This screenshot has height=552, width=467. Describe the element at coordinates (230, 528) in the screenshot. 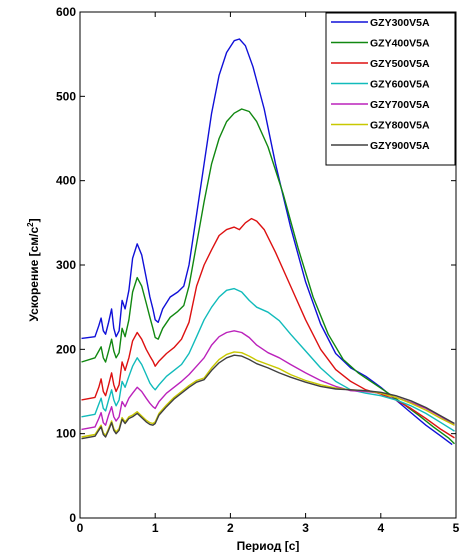

I see `x-tick-label: 2` at that location.